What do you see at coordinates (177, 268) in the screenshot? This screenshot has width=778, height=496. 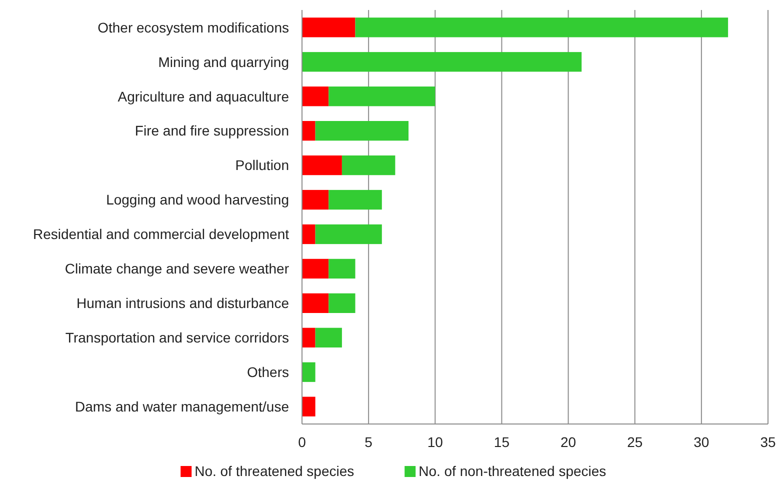 I see `y-tick-label: Climate change and severe weather` at bounding box center [177, 268].